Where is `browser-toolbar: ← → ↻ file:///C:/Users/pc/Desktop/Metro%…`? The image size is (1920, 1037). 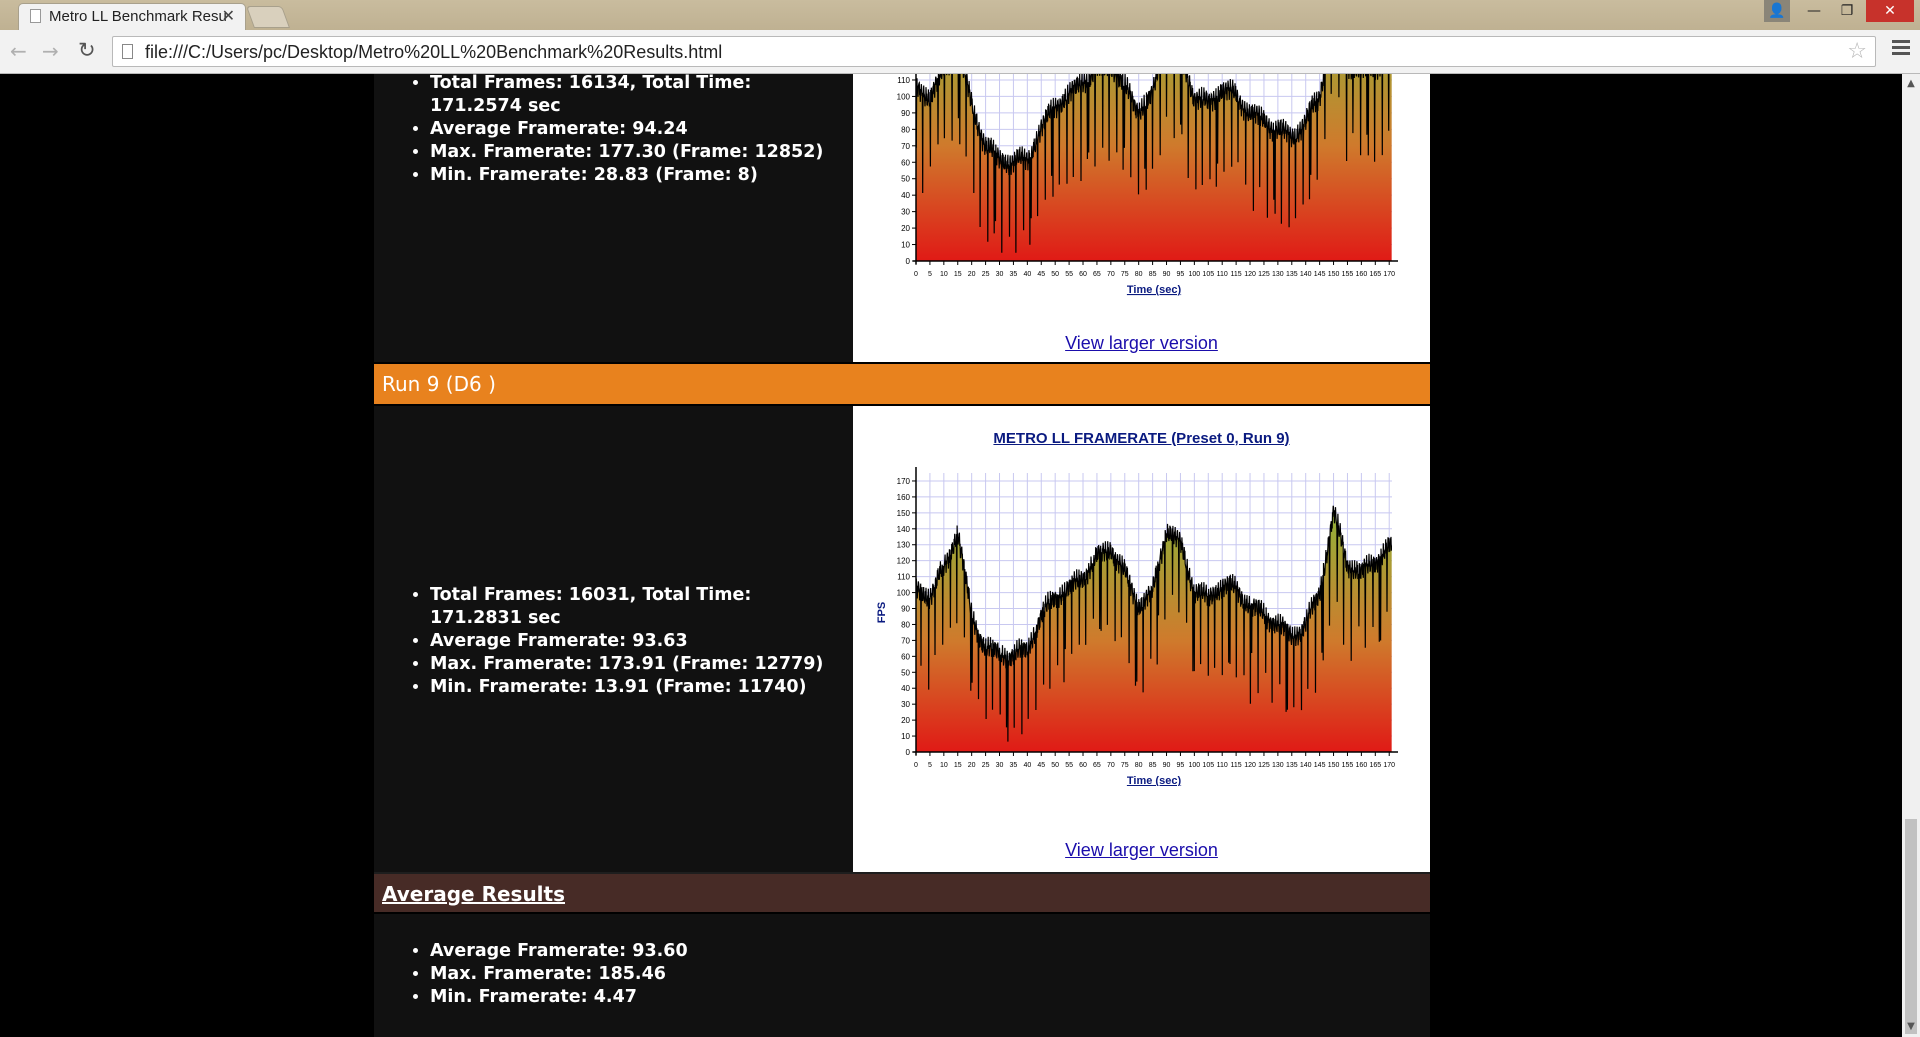
browser-toolbar: ← → ↻ file:///C:/Users/pc/Desktop/Metro%… is located at coordinates (960, 52).